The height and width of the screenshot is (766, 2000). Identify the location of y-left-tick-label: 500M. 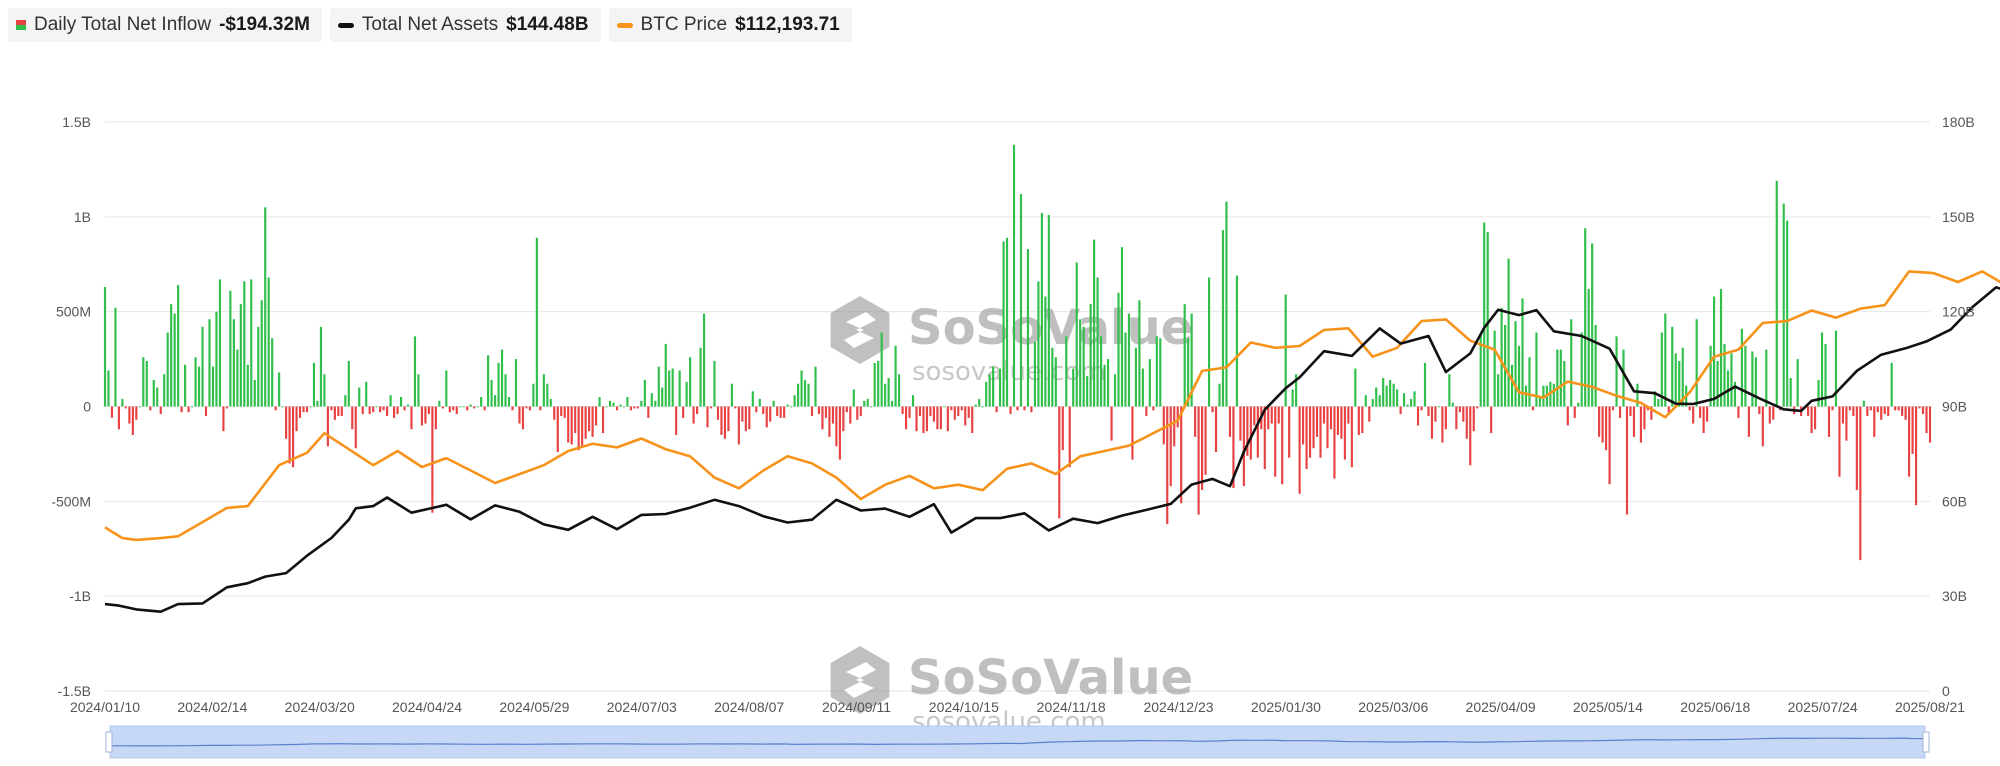
(73, 312).